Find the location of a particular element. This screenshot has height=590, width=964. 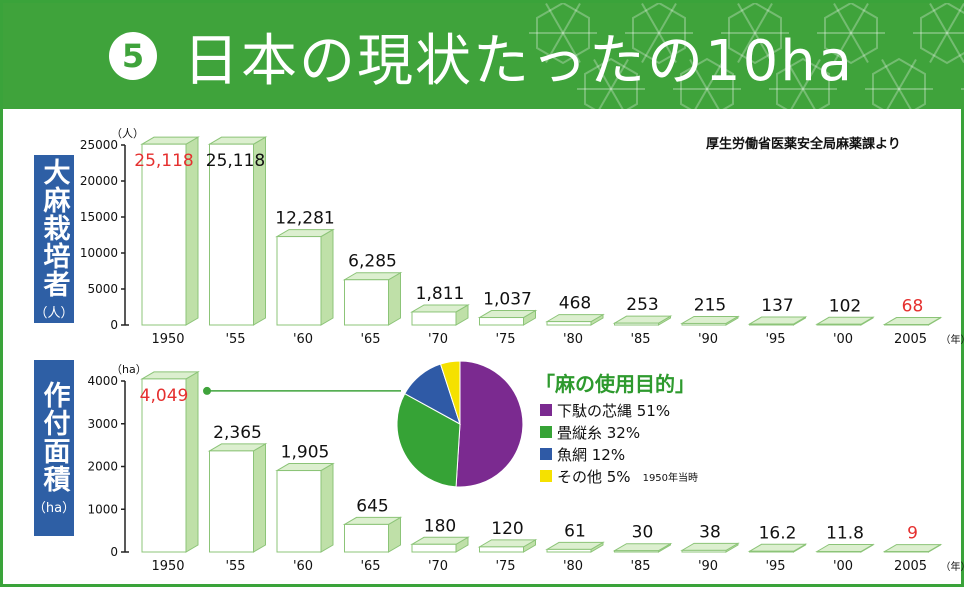

legend-label: 畳縦糸 32% is located at coordinates (598, 432).